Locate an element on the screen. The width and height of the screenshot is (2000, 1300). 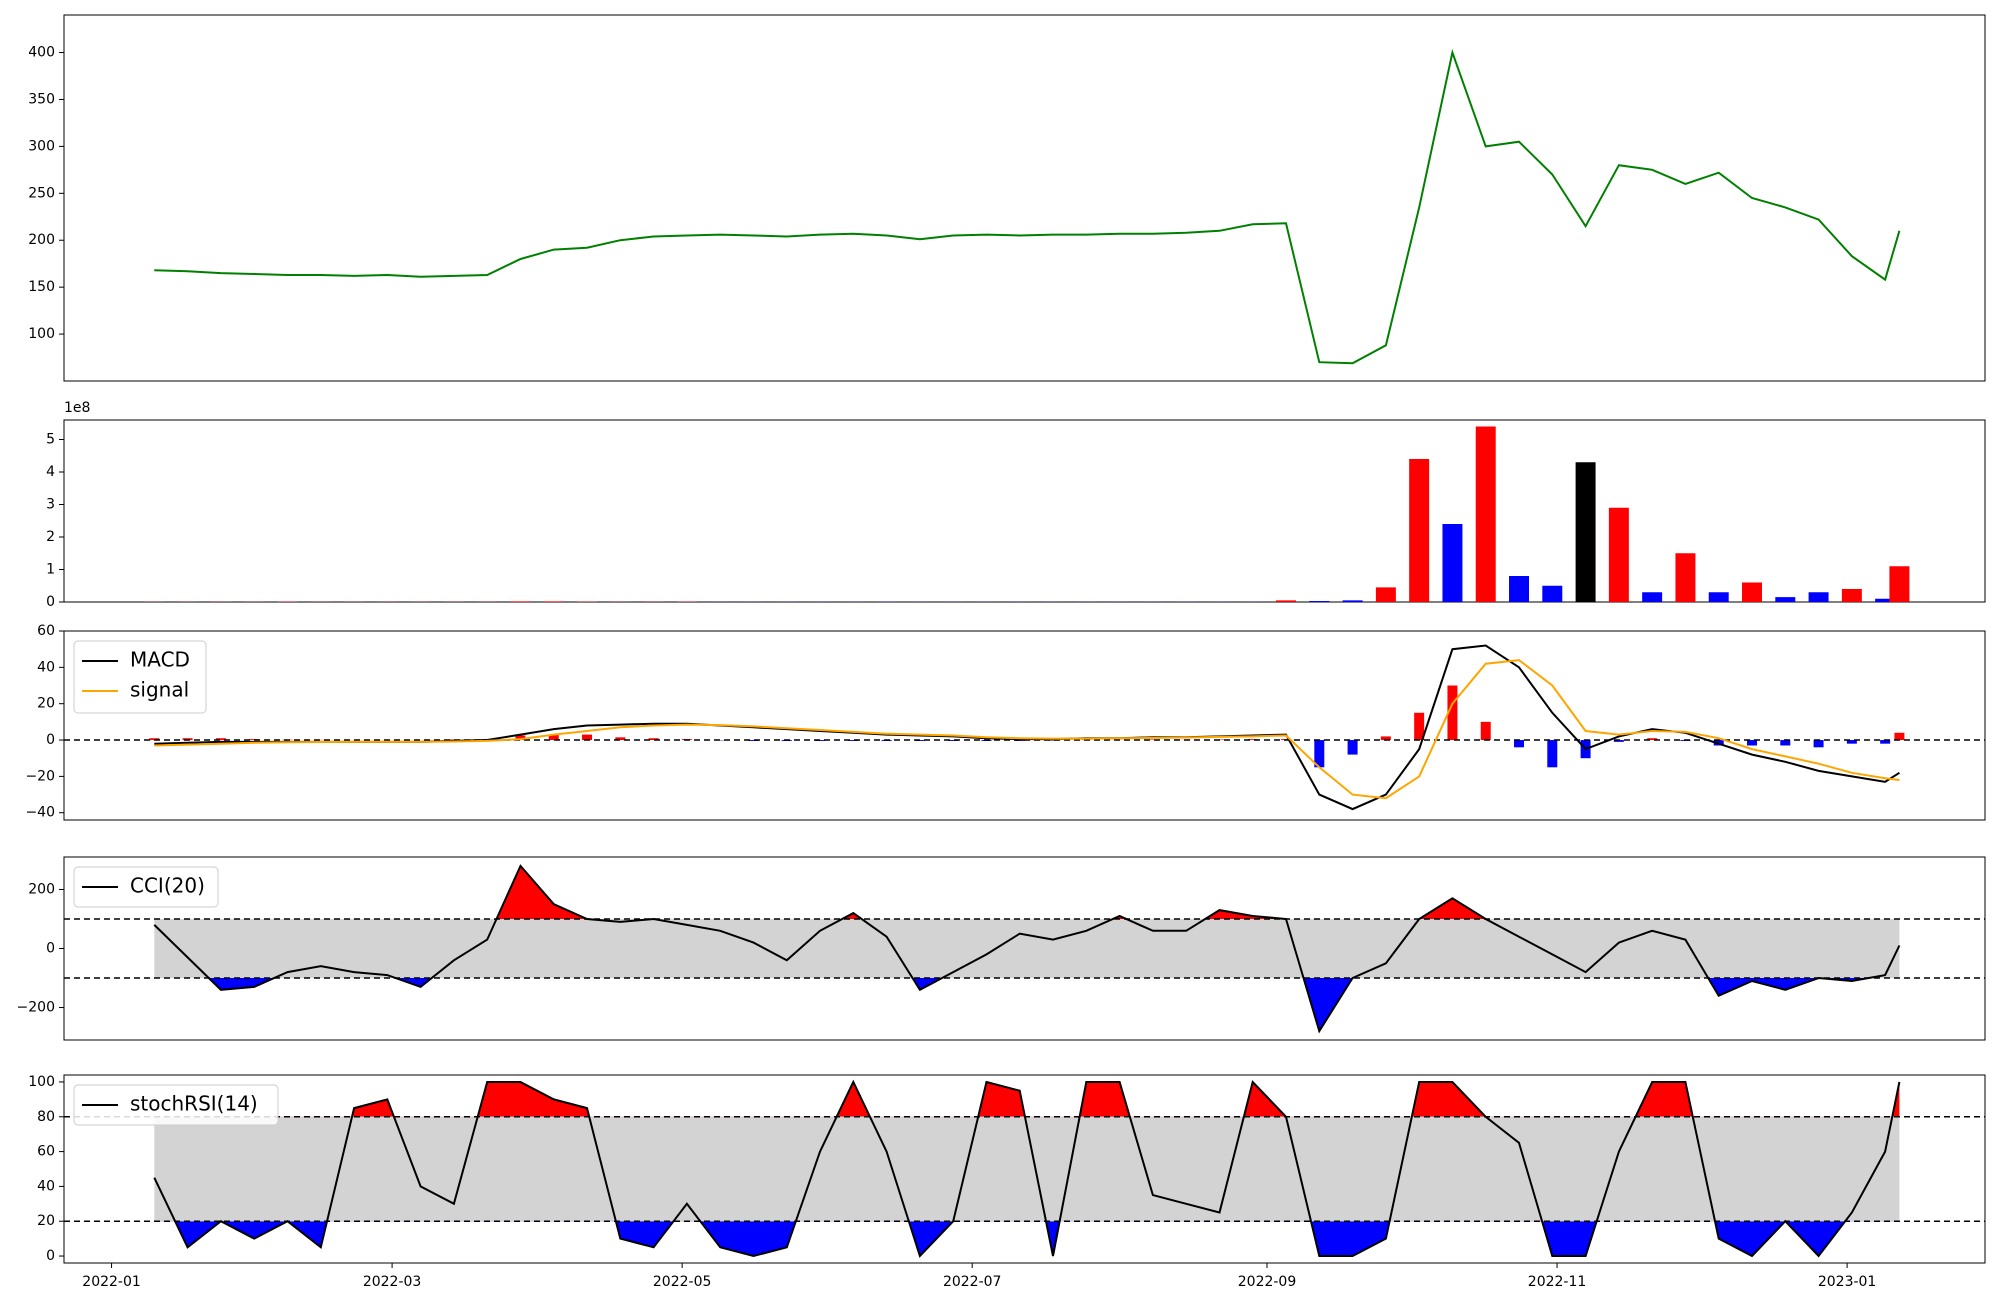
y-tick-label: −40 is located at coordinates (40, 813).